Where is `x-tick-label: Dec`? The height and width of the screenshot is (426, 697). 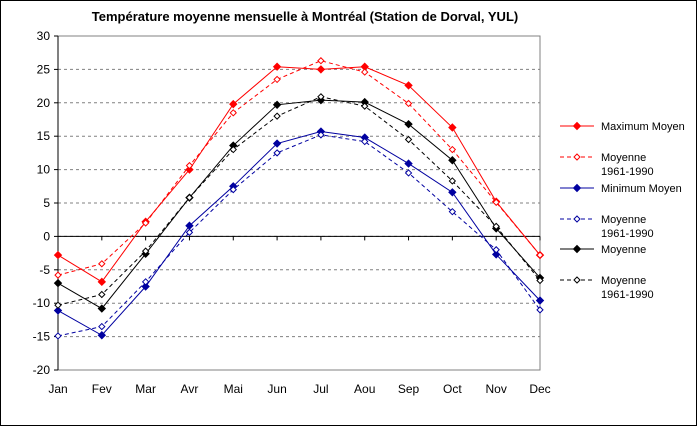
x-tick-label: Dec is located at coordinates (539, 389).